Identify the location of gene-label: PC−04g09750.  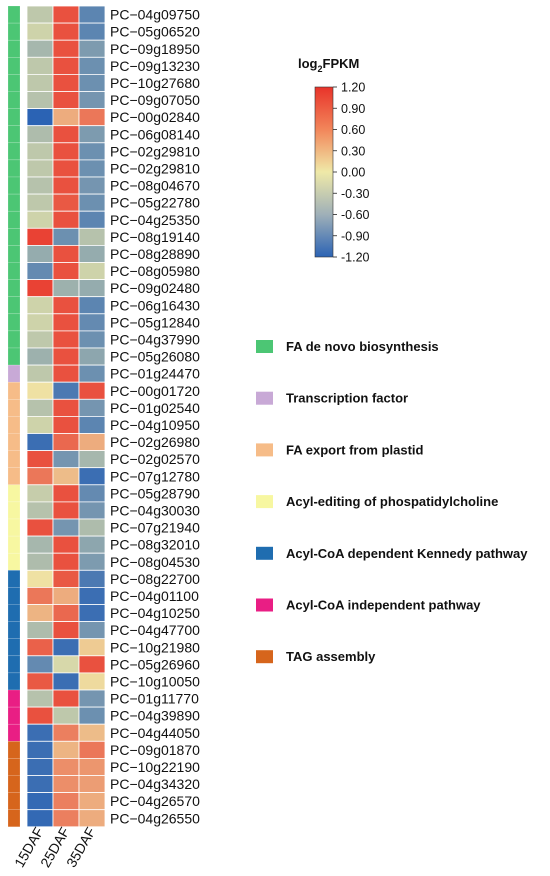
(155, 15).